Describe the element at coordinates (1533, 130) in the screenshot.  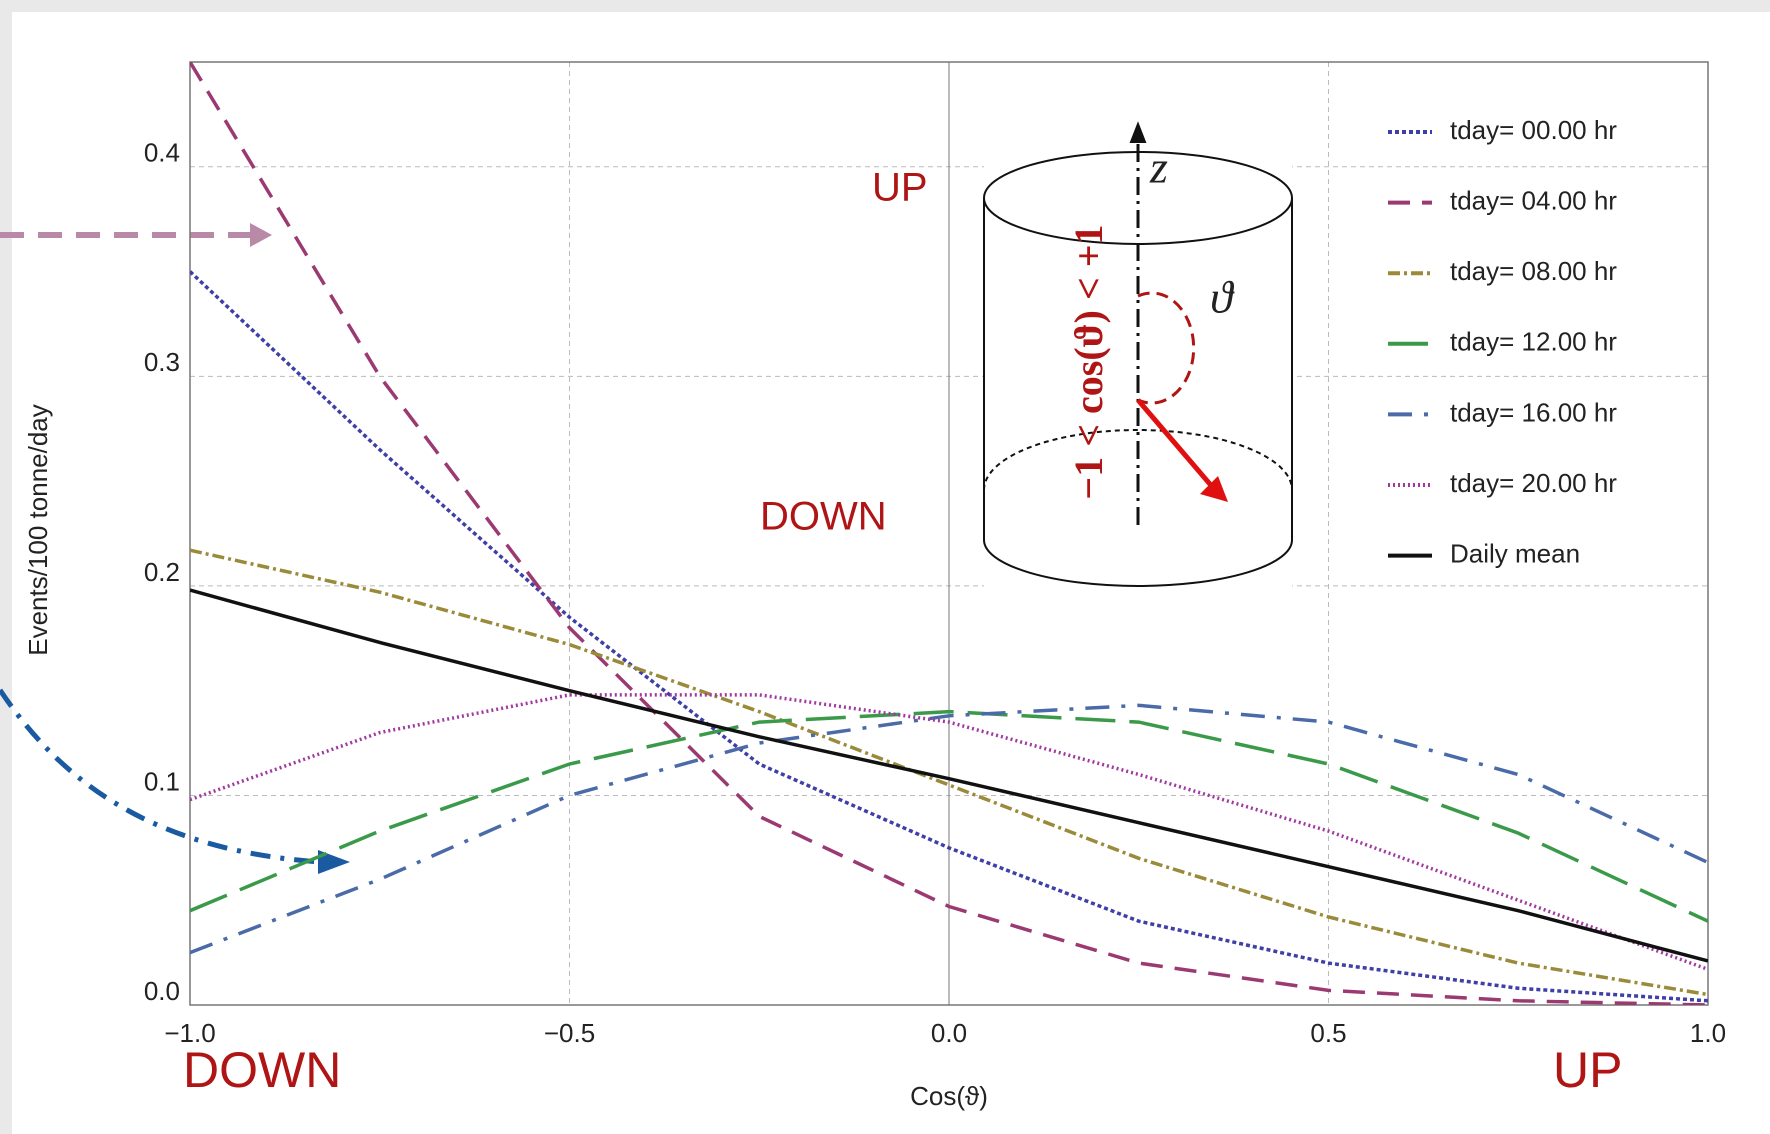
I see `legend-label: tday= 00.00 hr` at that location.